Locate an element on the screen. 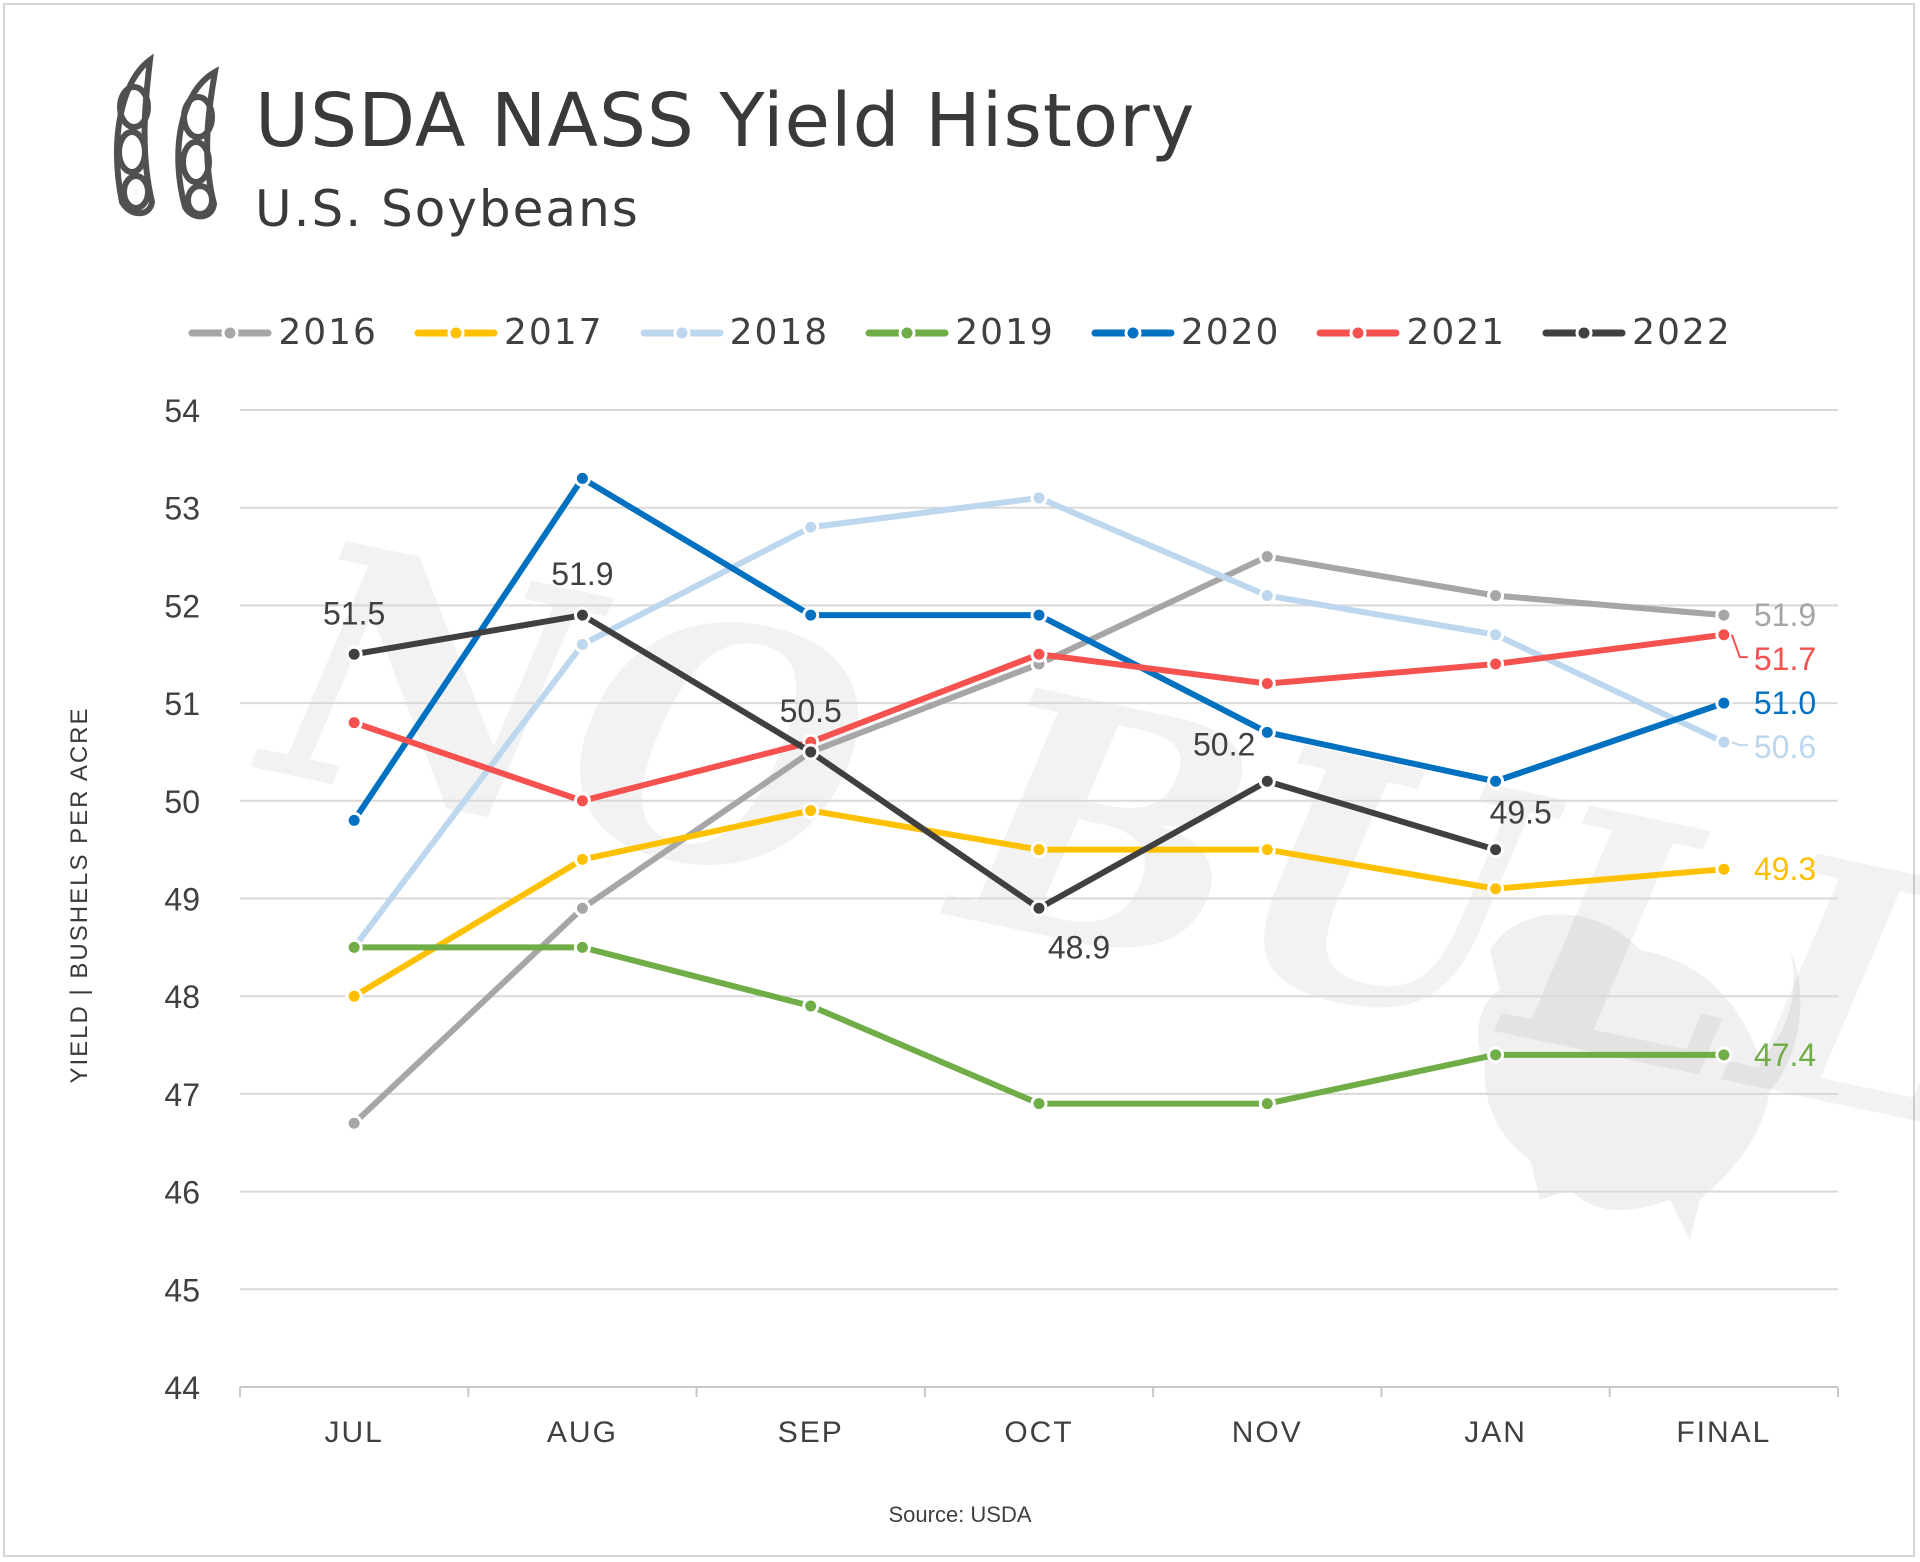  legend-label: 2020 is located at coordinates (1230, 332).